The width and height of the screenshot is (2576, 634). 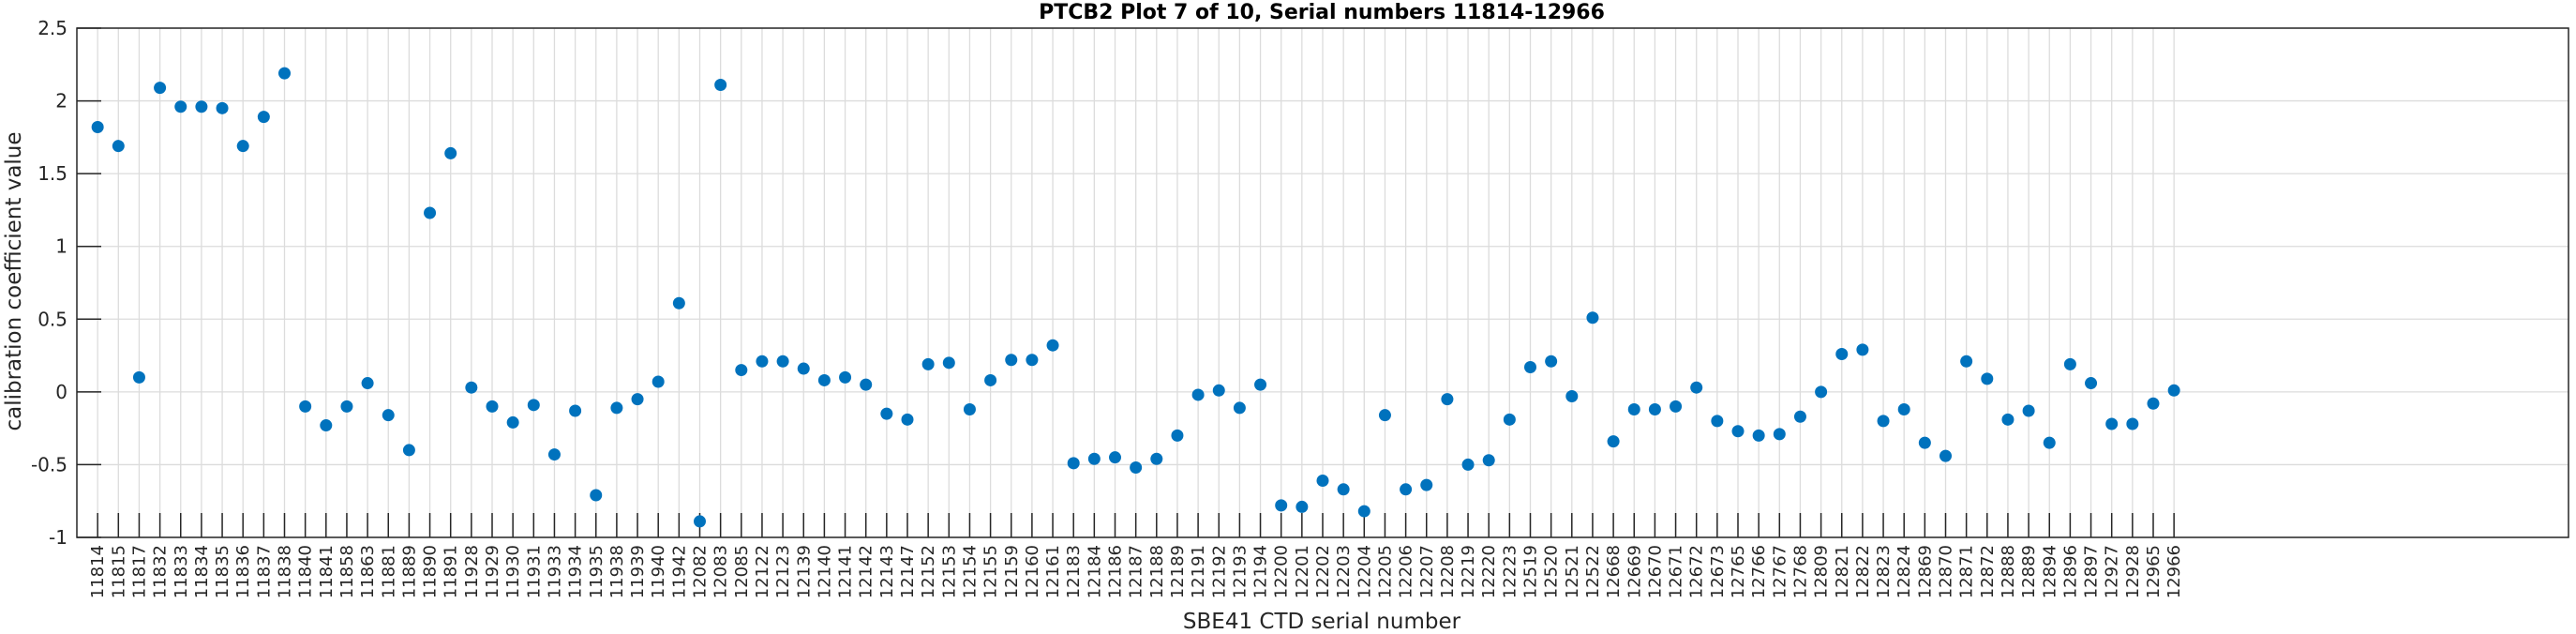 What do you see at coordinates (679, 571) in the screenshot?
I see `x-tick-label: 11942` at bounding box center [679, 571].